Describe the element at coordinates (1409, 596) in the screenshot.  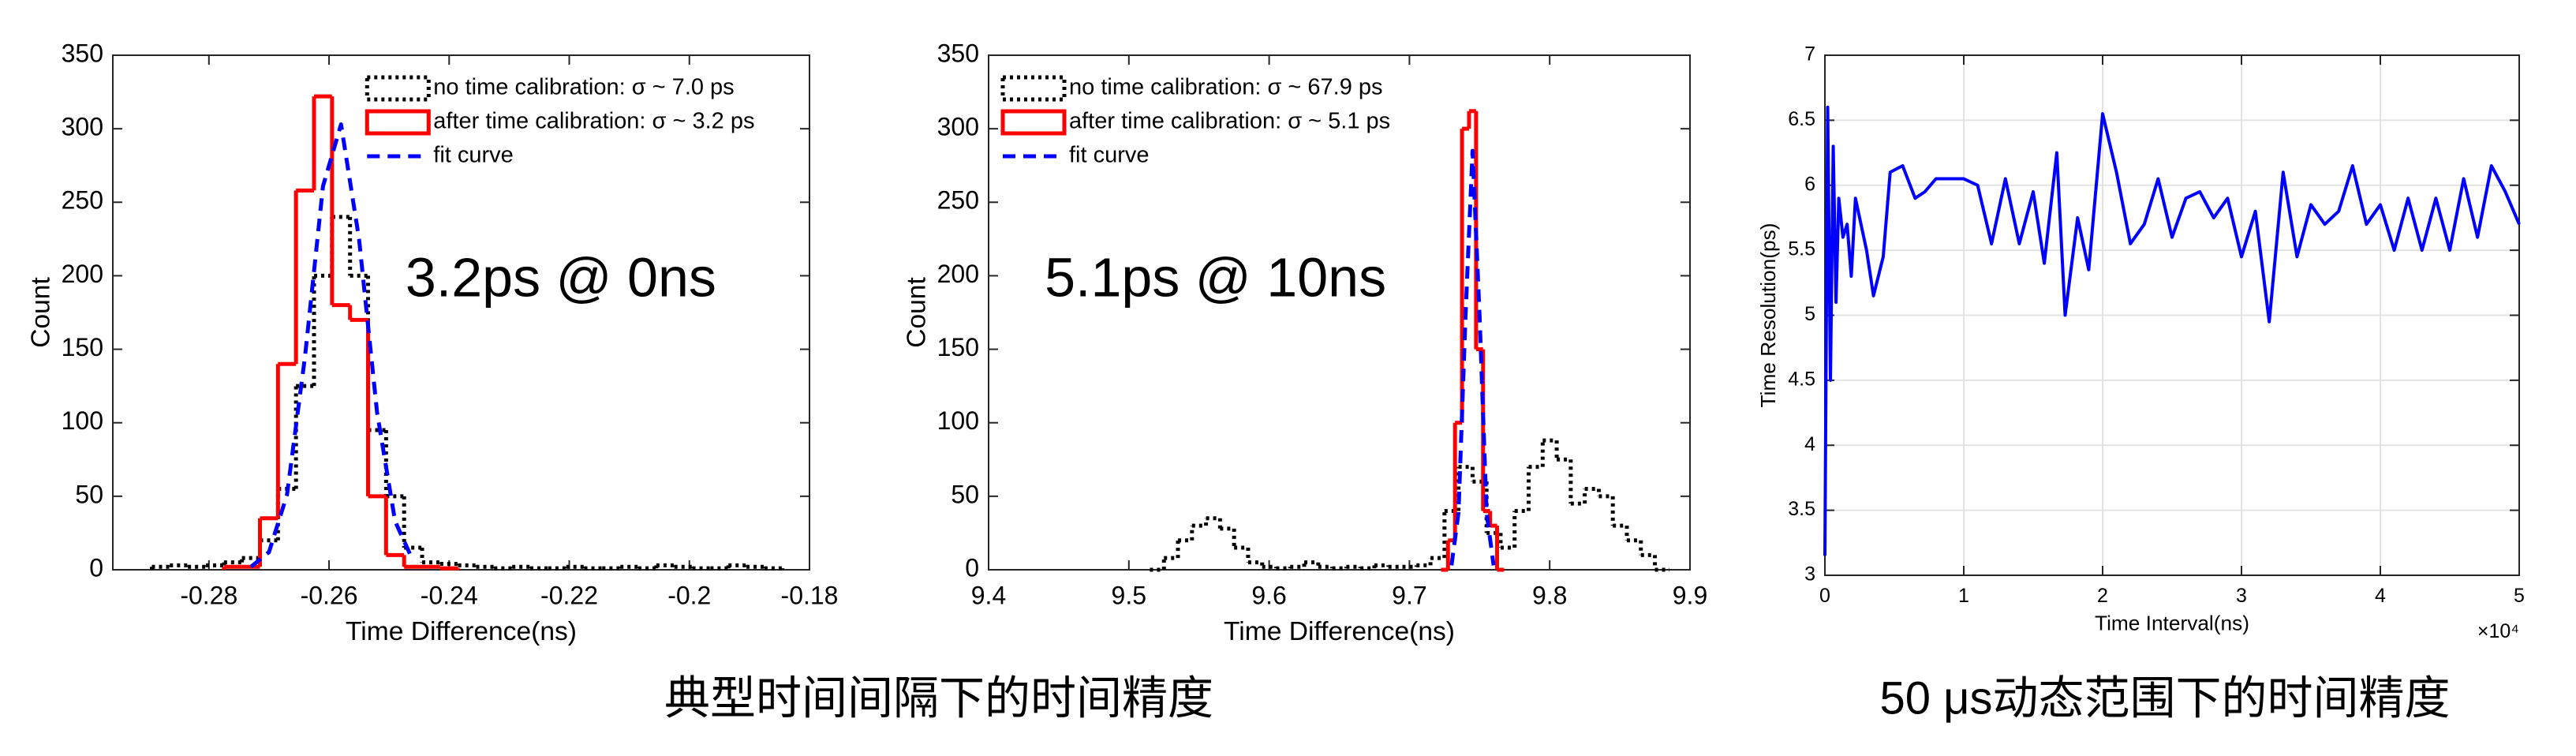
I see `x-tick-label: 9.7` at that location.